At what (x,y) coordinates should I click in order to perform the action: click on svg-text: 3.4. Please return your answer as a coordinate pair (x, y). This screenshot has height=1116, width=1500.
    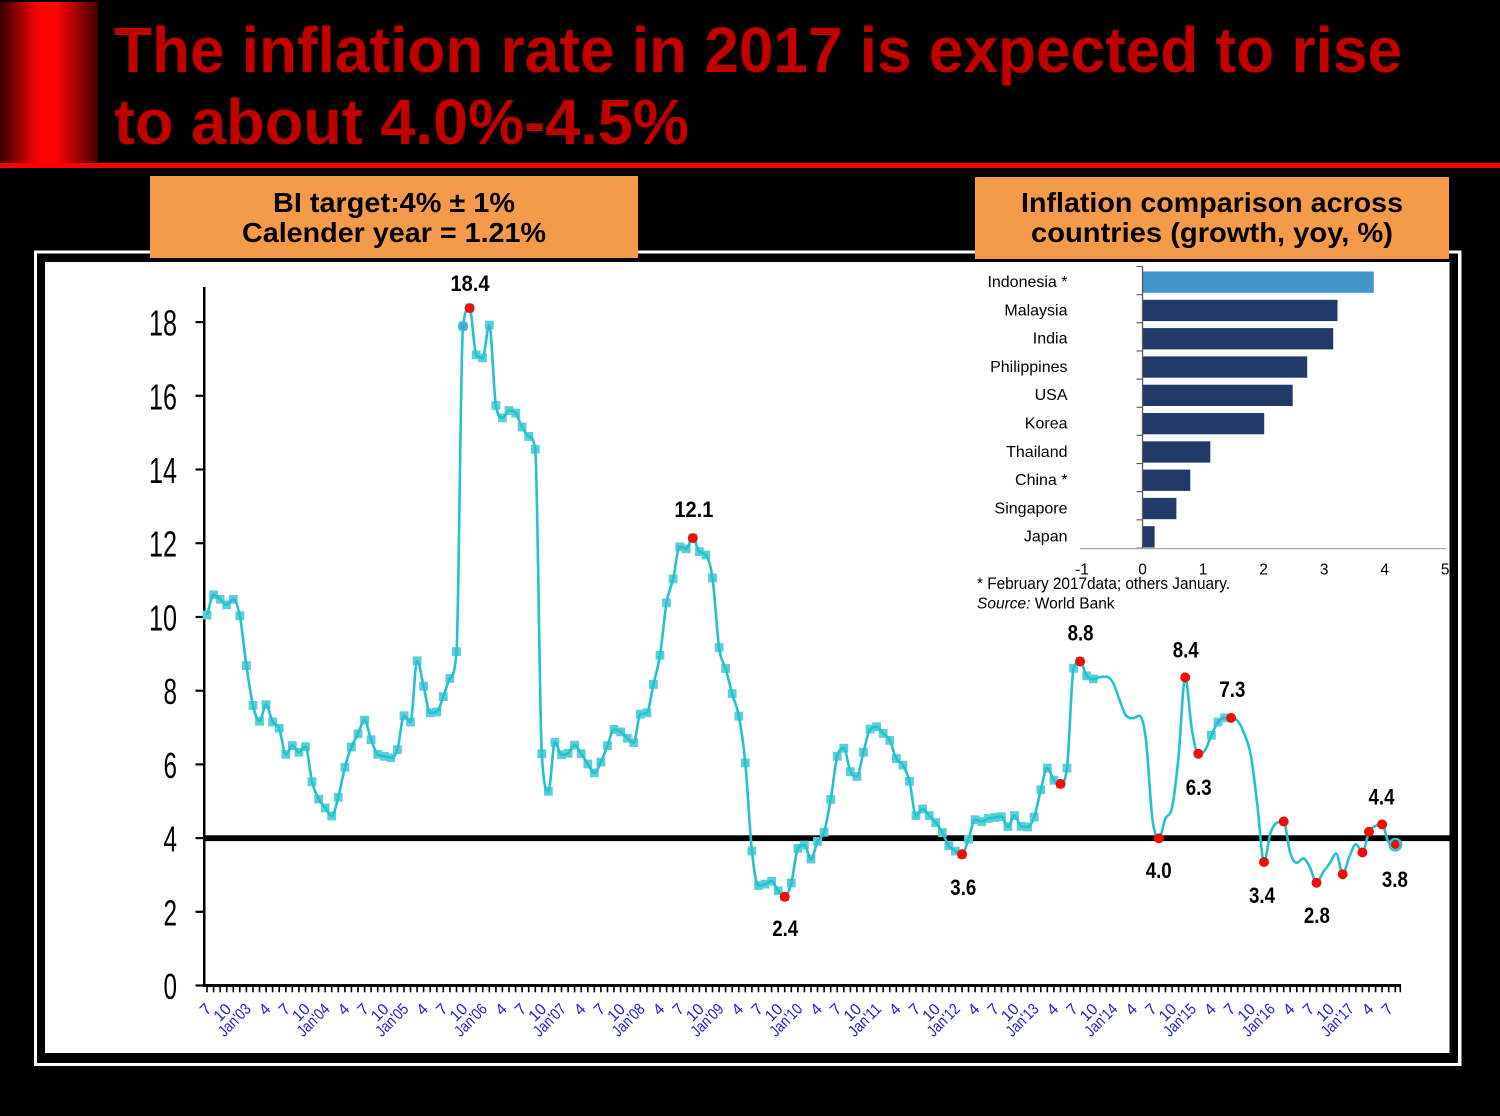
    Looking at the image, I should click on (1262, 895).